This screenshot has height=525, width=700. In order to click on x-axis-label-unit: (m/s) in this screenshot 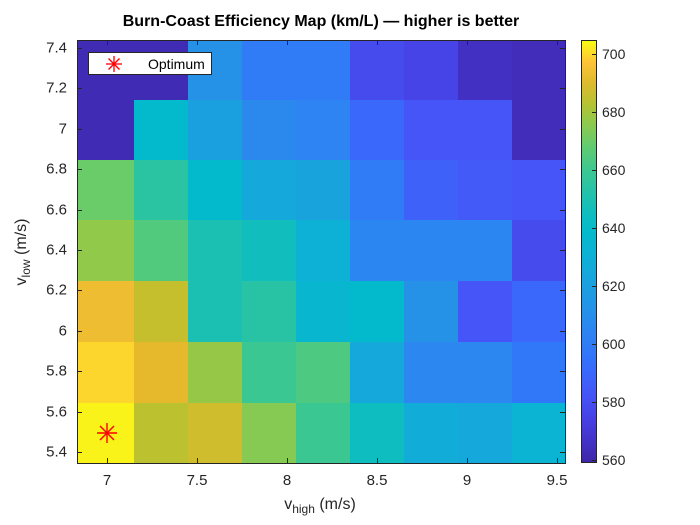, I will do `click(335, 504)`.